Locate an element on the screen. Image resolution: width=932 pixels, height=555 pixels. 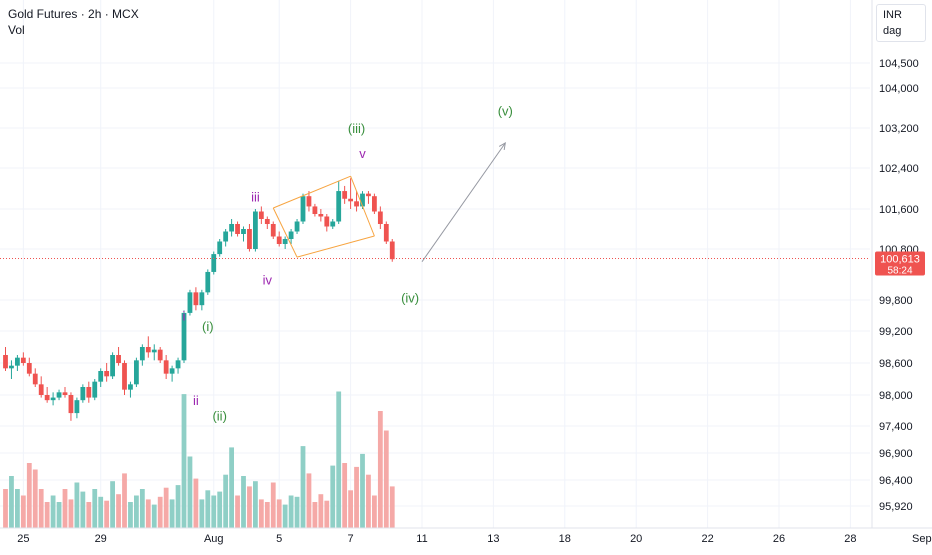
wave-label-sub: ii is located at coordinates (196, 400).